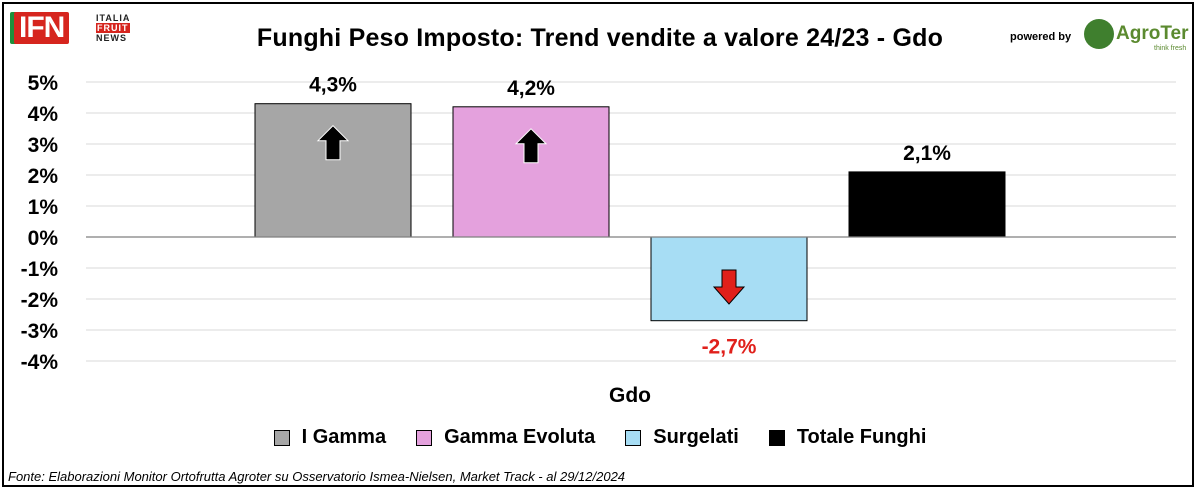  What do you see at coordinates (927, 153) in the screenshot?
I see `data-label: 2,1%` at bounding box center [927, 153].